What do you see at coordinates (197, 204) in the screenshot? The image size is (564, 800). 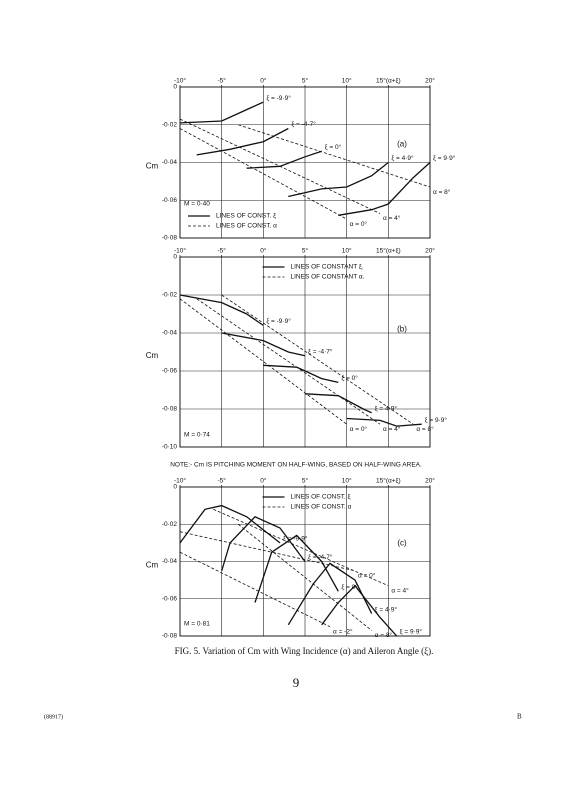 I see `mach-label: M = 0·40` at bounding box center [197, 204].